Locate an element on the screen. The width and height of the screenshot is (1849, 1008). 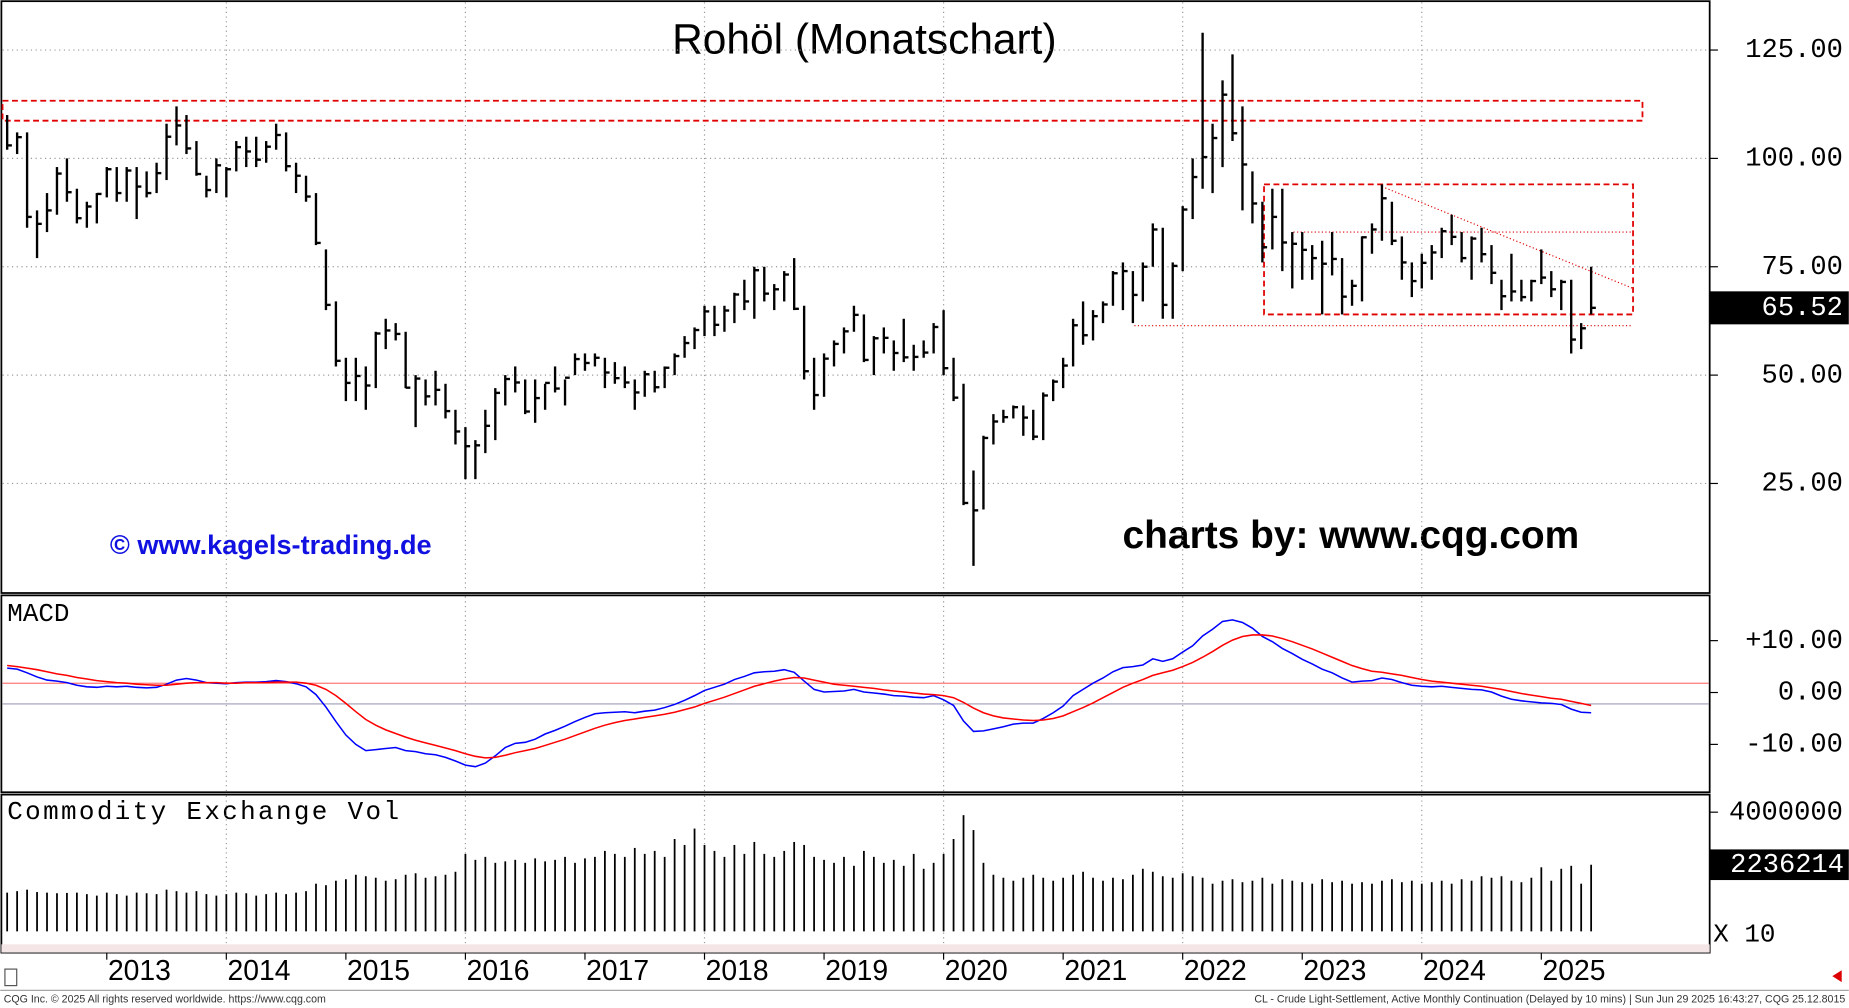
x-tick-label: 2021 is located at coordinates (1095, 970).